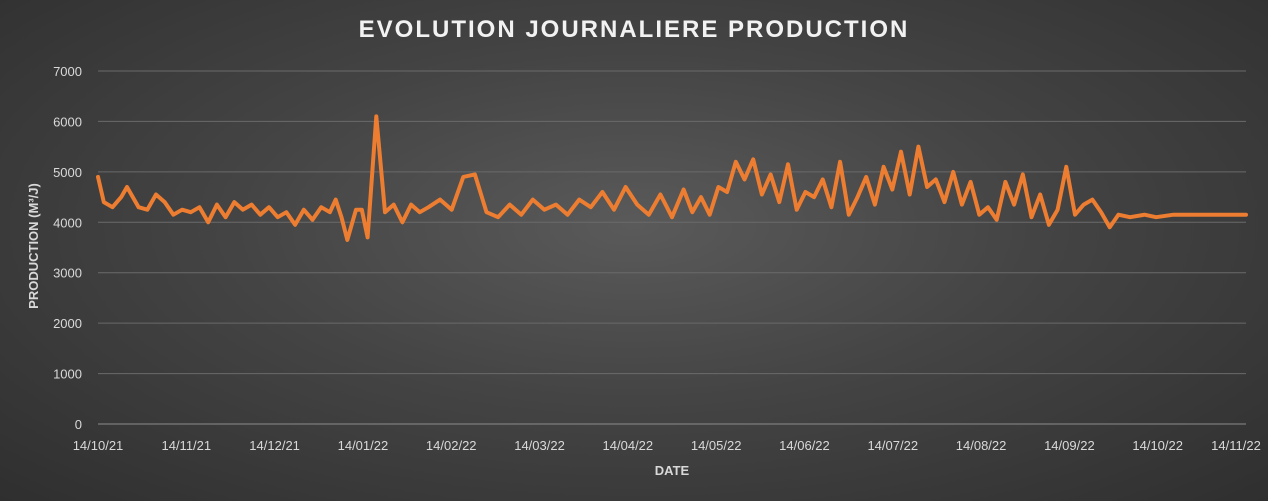  I want to click on x-tick-label: 14/10/21, so click(98, 445).